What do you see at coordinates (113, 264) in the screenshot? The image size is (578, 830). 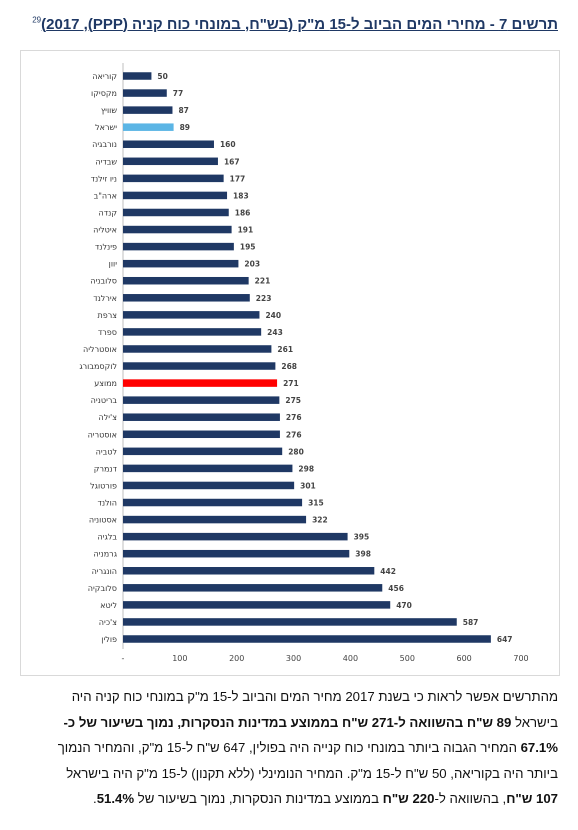 I see `category-label: יוון` at bounding box center [113, 264].